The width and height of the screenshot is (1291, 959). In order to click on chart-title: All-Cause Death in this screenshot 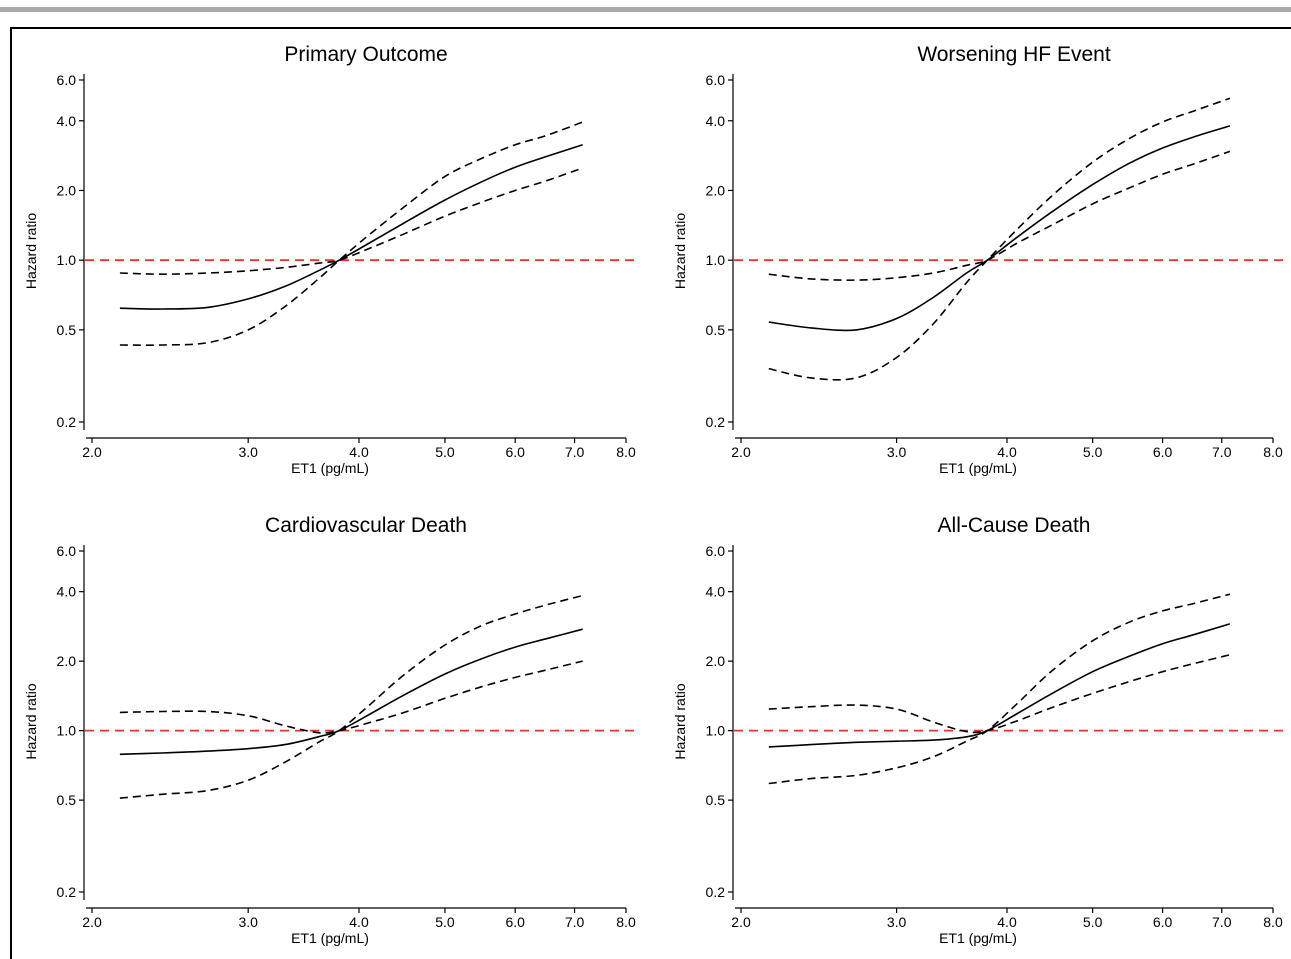, I will do `click(1014, 525)`.